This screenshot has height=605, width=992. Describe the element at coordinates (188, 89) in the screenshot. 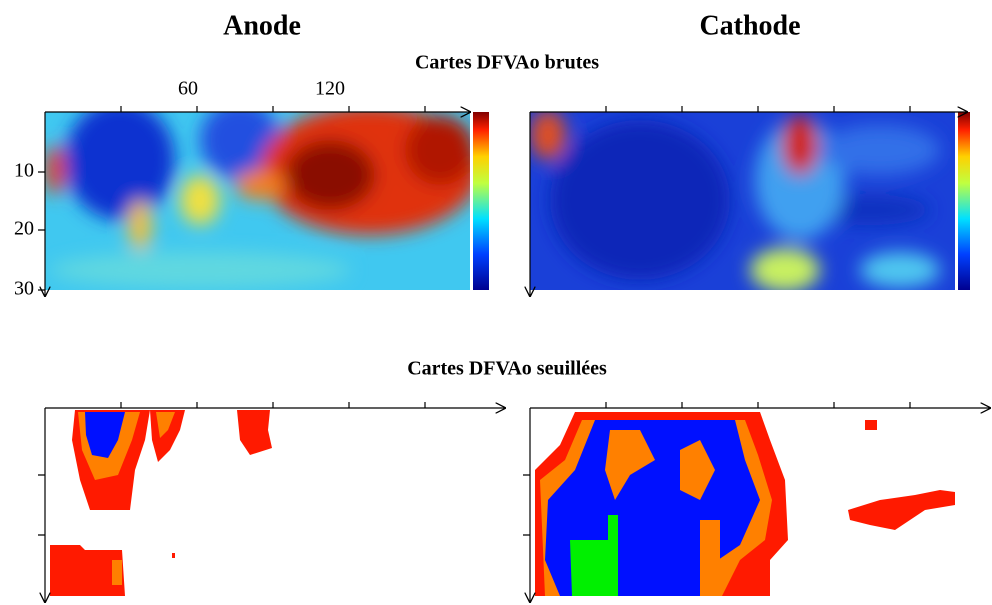

I see `x-tick-label: 60` at that location.